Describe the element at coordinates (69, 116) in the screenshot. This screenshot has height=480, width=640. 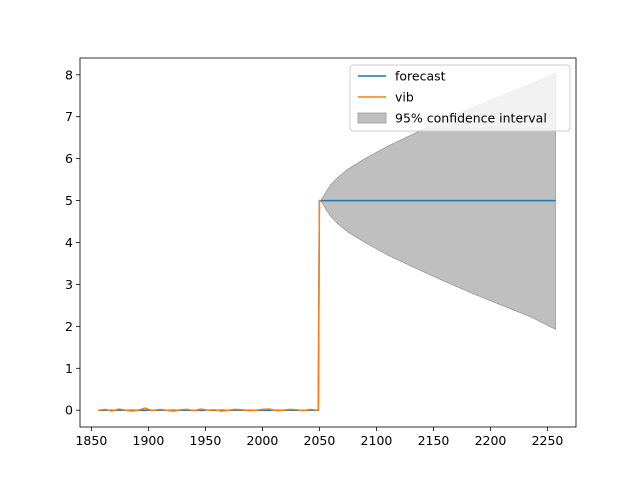
I see `y-tick-label: 7` at that location.